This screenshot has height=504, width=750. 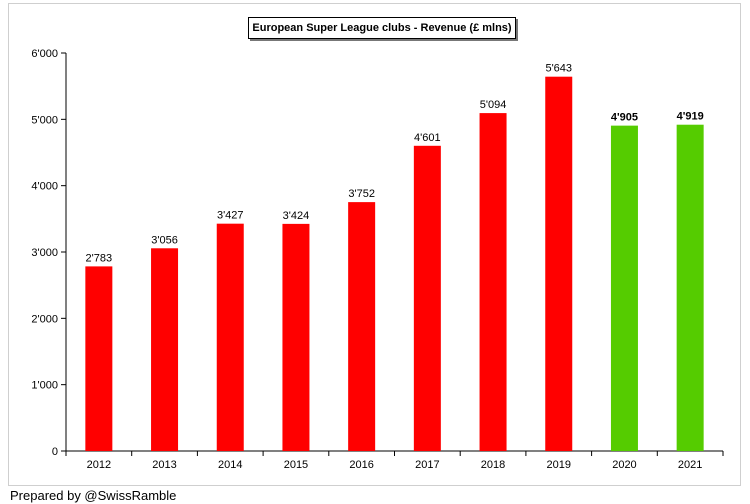 What do you see at coordinates (296, 216) in the screenshot?
I see `value-label-2015: 3'424` at bounding box center [296, 216].